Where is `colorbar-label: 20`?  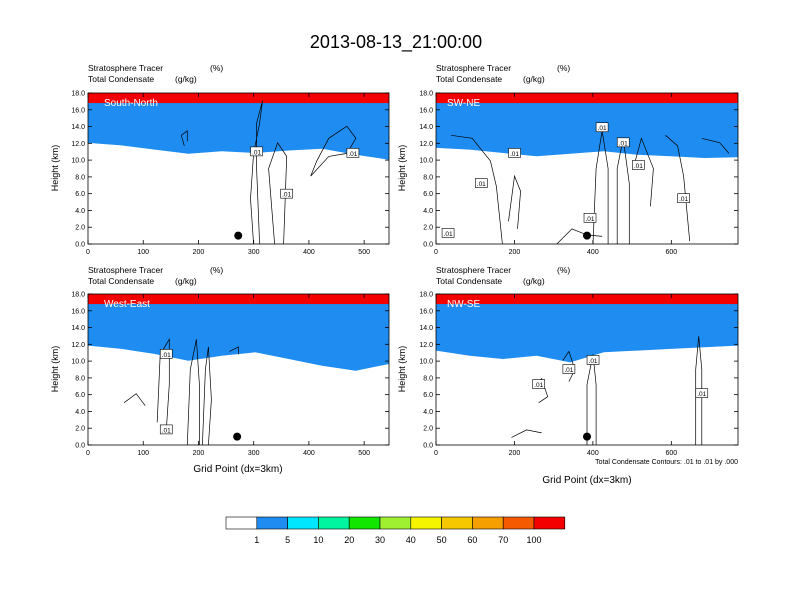 colorbar-label: 20 is located at coordinates (349, 540).